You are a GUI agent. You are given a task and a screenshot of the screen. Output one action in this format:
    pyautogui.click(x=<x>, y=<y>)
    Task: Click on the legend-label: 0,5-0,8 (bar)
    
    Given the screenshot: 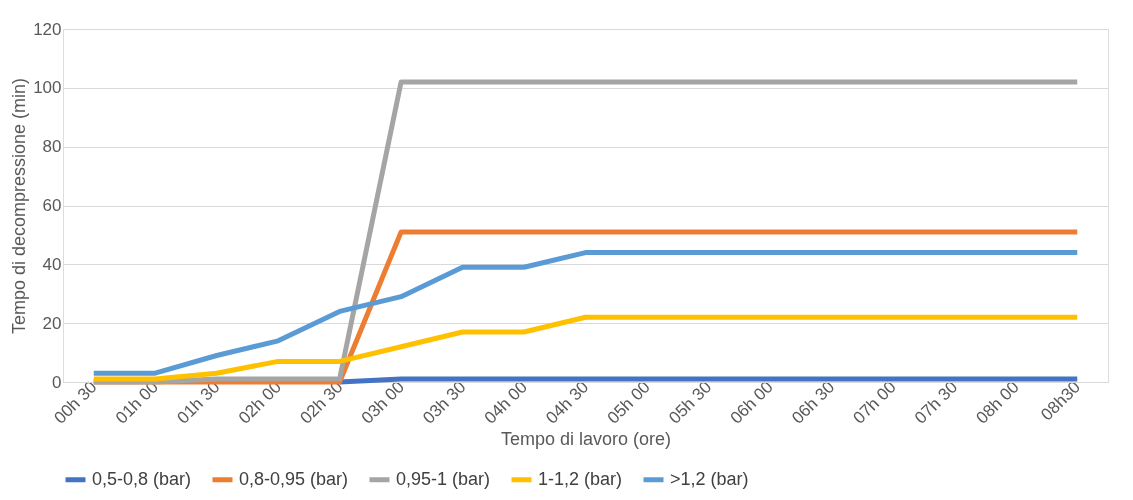 What is the action you would take?
    pyautogui.click(x=142, y=478)
    